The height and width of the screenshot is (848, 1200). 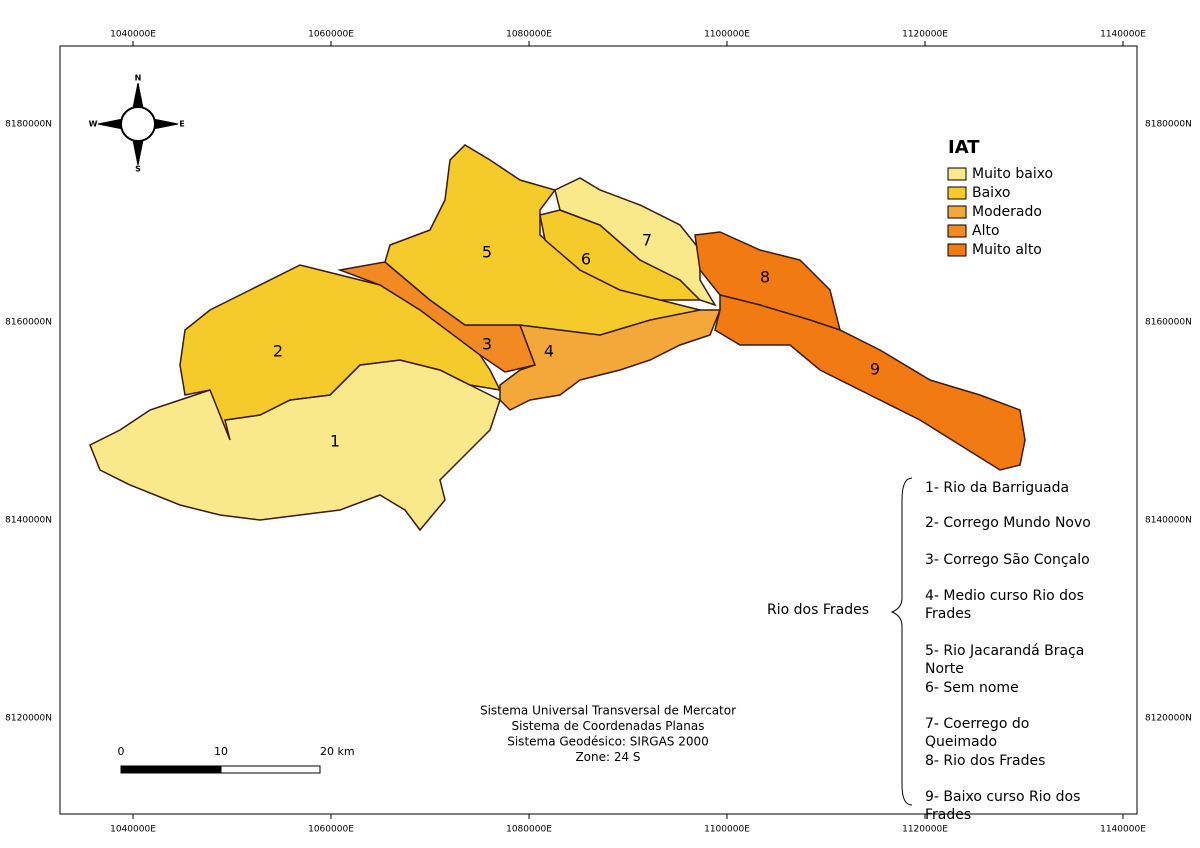 I want to click on scale-bar, so click(x=220, y=769).